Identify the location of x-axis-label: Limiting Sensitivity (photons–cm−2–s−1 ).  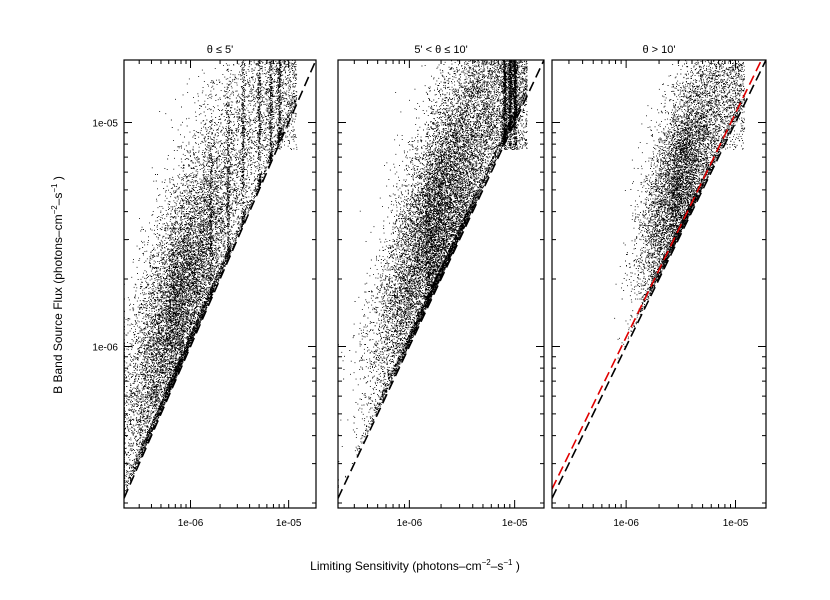
(415, 565).